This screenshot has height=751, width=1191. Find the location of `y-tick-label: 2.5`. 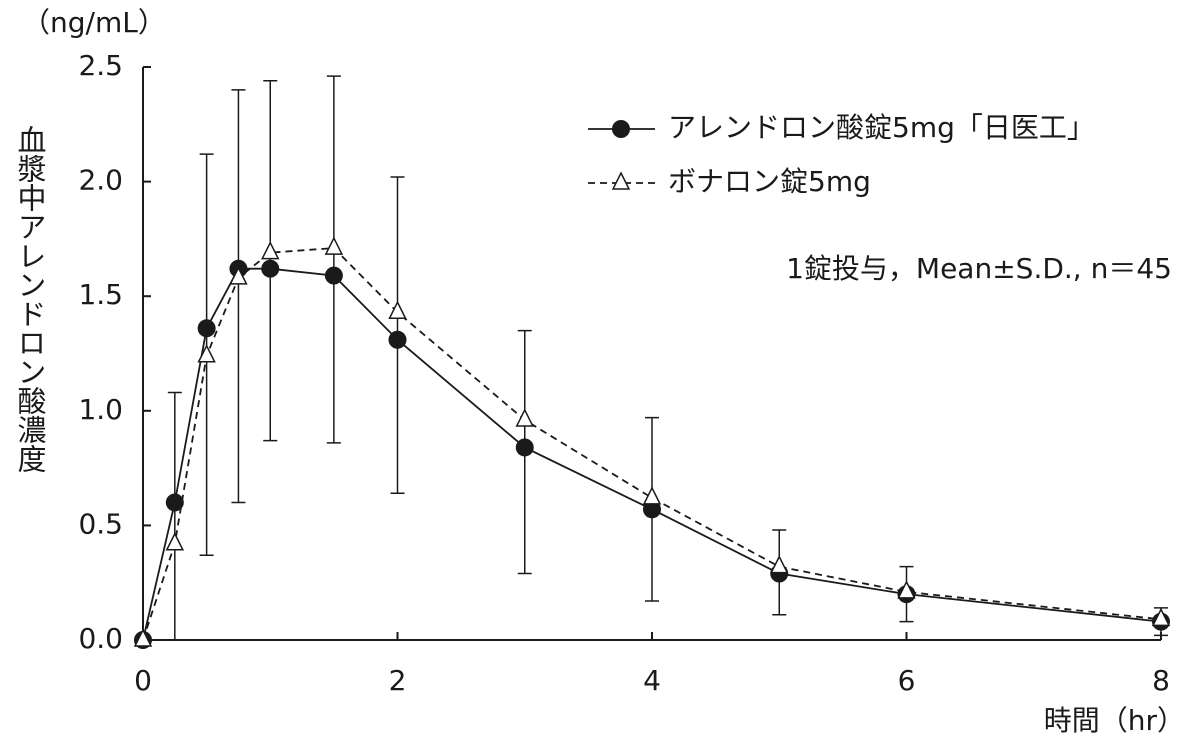

y-tick-label: 2.5 is located at coordinates (100, 65).